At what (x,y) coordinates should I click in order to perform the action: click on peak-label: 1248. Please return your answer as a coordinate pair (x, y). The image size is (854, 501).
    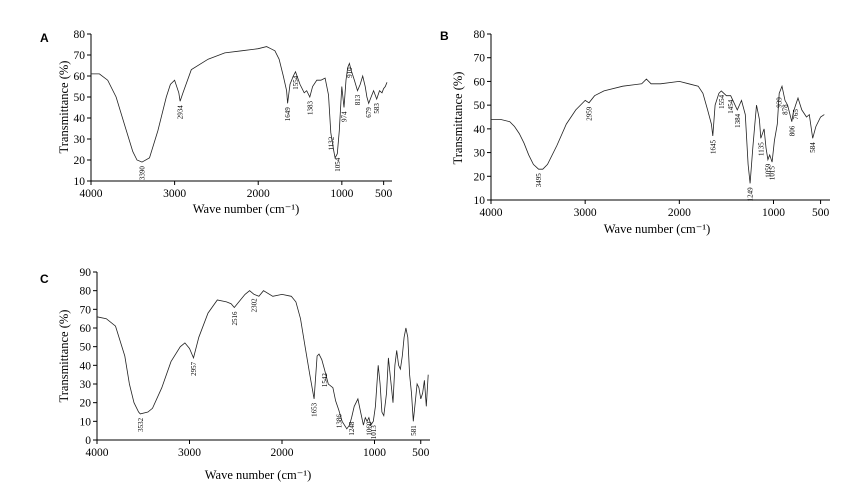
    Looking at the image, I should click on (352, 428).